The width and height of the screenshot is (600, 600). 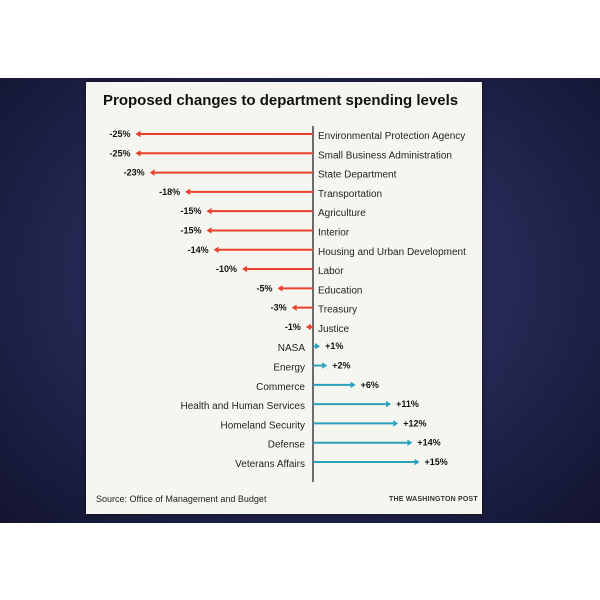 What do you see at coordinates (279, 308) in the screenshot?
I see `value-label: -3%` at bounding box center [279, 308].